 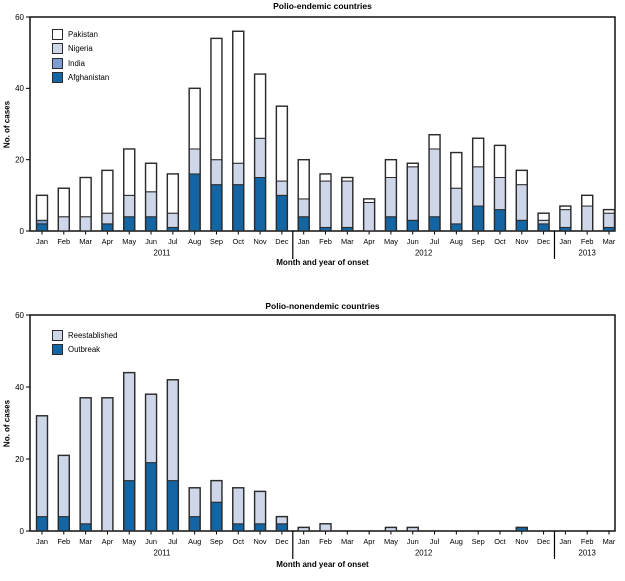 What do you see at coordinates (22, 231) in the screenshot?
I see `y-tick-label: 0` at bounding box center [22, 231].